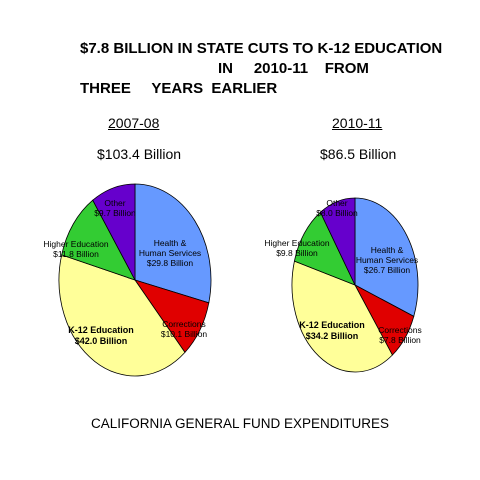 This screenshot has height=480, width=480. What do you see at coordinates (387, 260) in the screenshot?
I see `pie-2010-label-health: Health & Human Services $26.7 Billion` at bounding box center [387, 260].